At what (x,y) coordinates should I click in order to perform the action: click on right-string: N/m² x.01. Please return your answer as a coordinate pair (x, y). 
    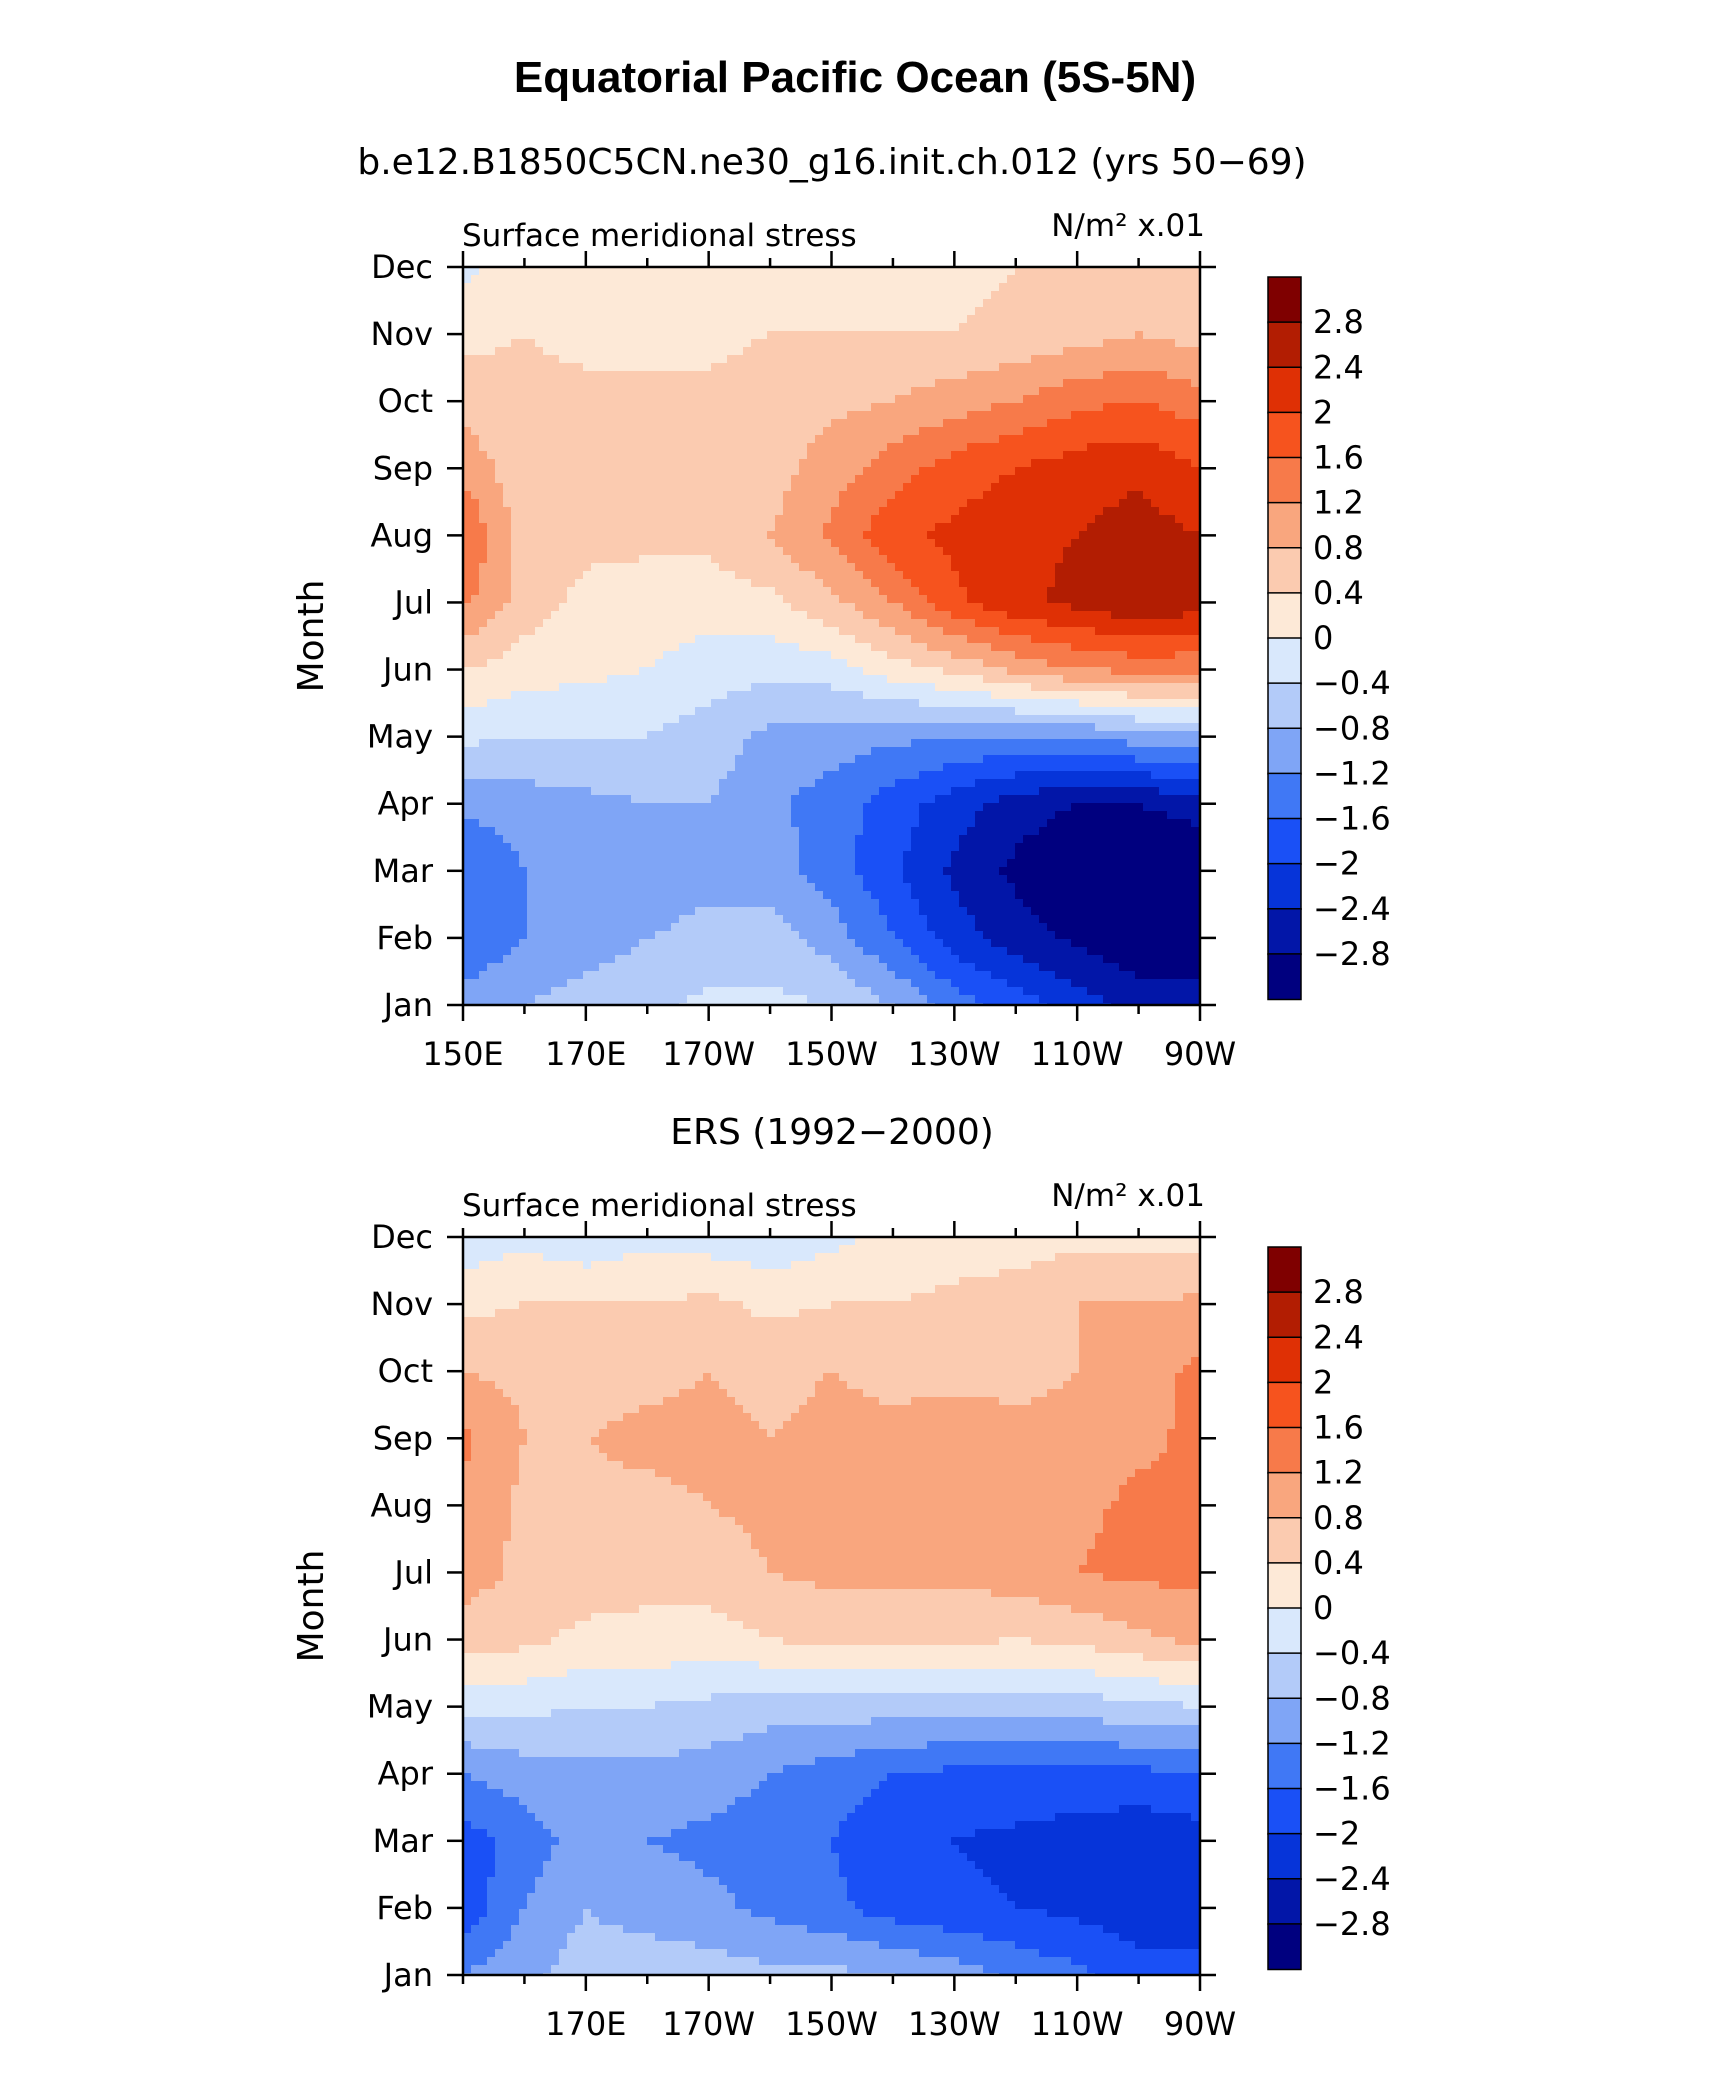
    Looking at the image, I should click on (1128, 226).